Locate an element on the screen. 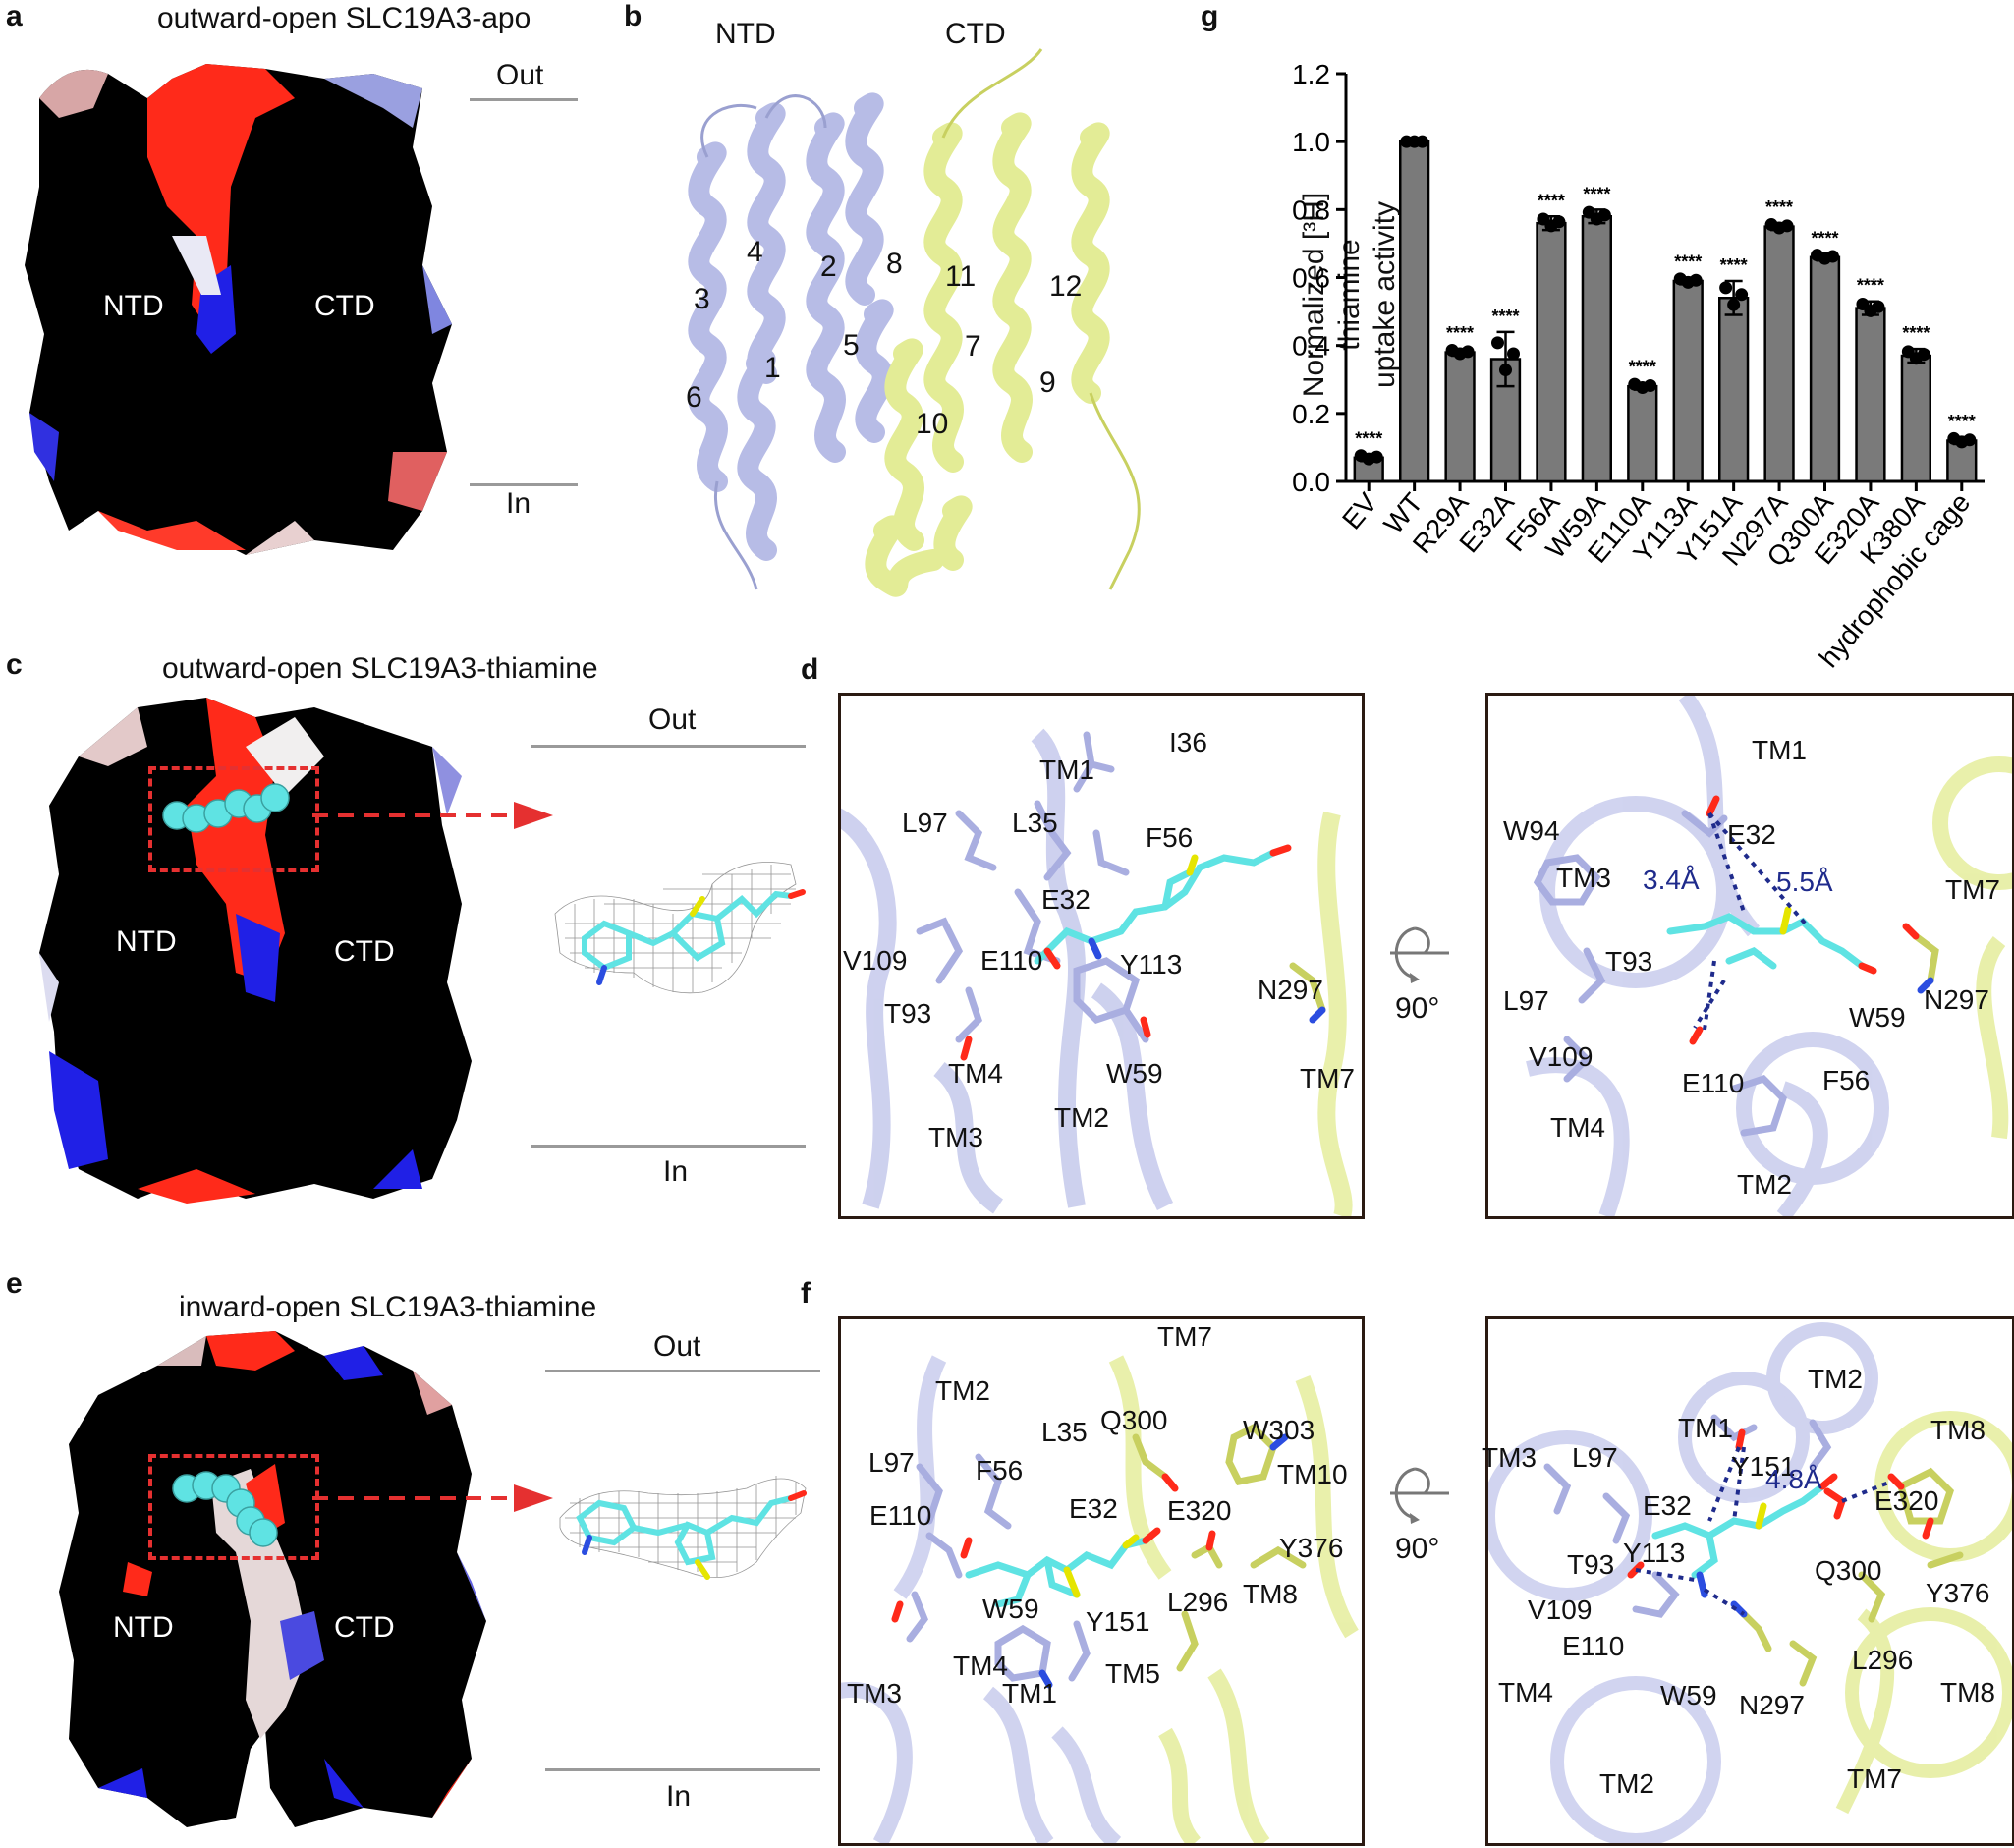 This screenshot has height=1848, width=2014. panel-f-left-label-12: TM8 is located at coordinates (1270, 1594).